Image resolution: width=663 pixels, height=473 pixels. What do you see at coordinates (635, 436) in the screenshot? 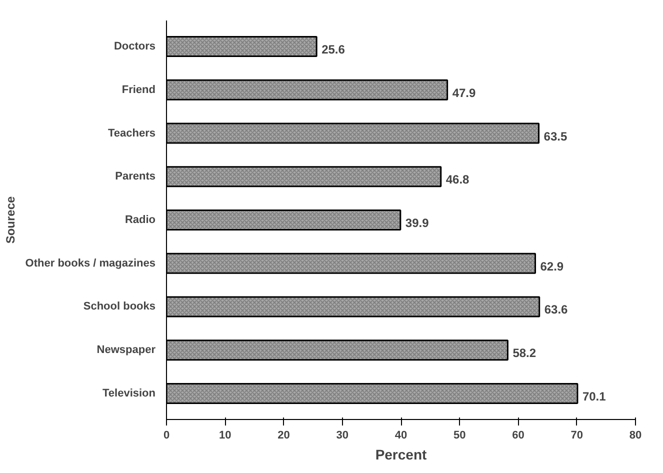
I see `x-tick-label: 80` at bounding box center [635, 436].